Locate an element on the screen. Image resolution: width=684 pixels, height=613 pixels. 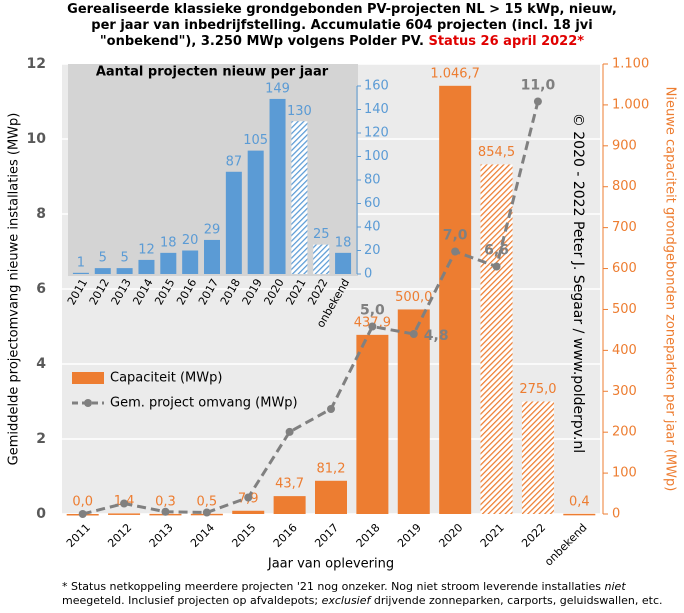
line-value-label: 6,6 is located at coordinates (496, 251).